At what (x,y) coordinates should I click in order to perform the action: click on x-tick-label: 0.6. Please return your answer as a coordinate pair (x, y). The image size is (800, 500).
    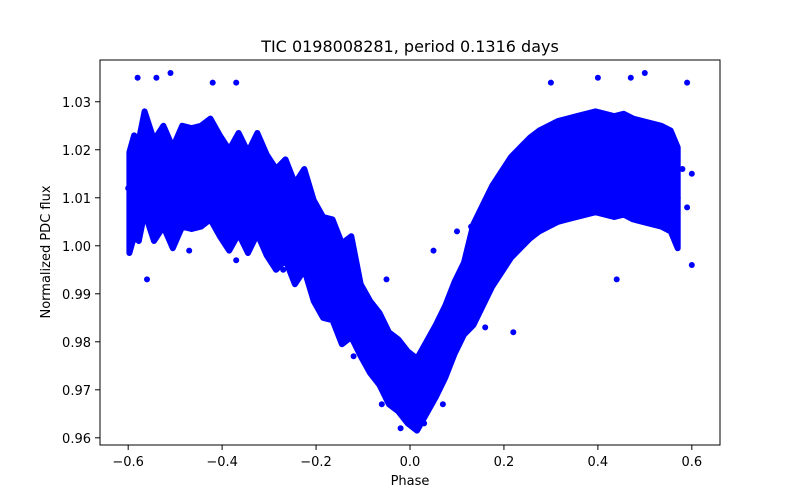
    Looking at the image, I should click on (691, 462).